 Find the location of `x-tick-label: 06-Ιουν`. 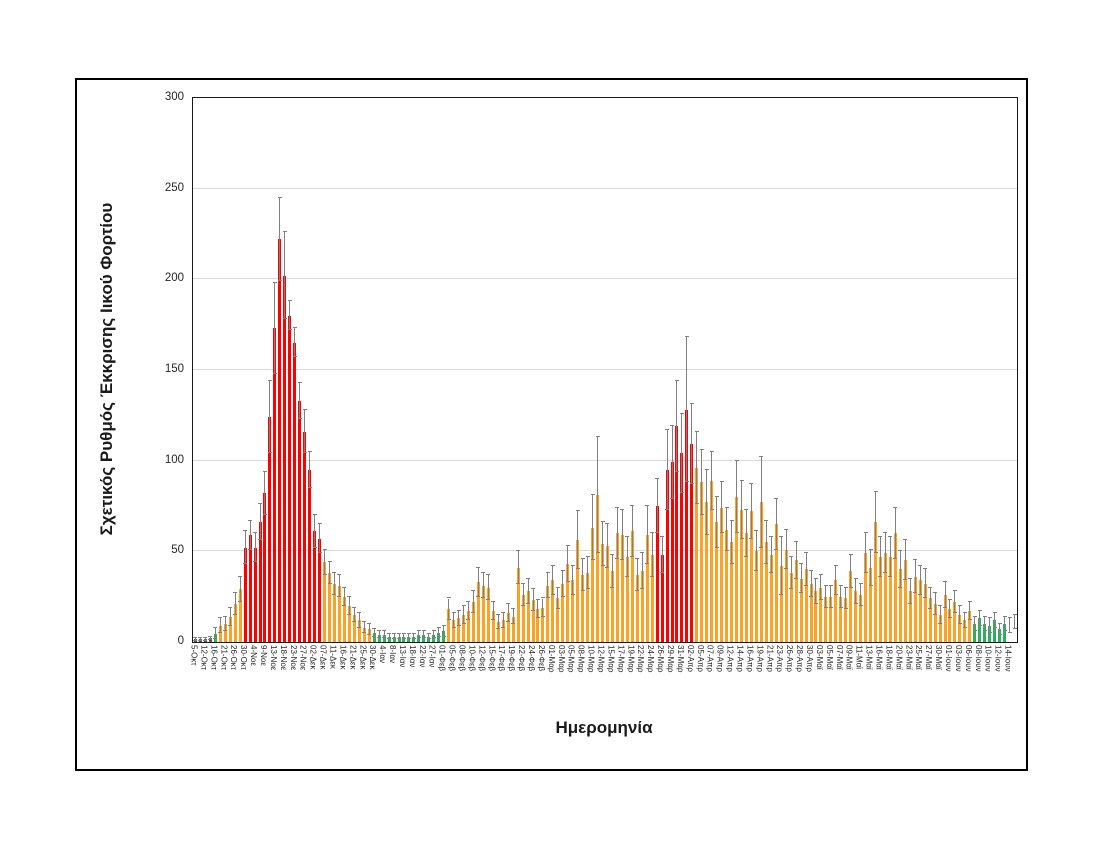

x-tick-label: 06-Ιουν is located at coordinates (968, 658).